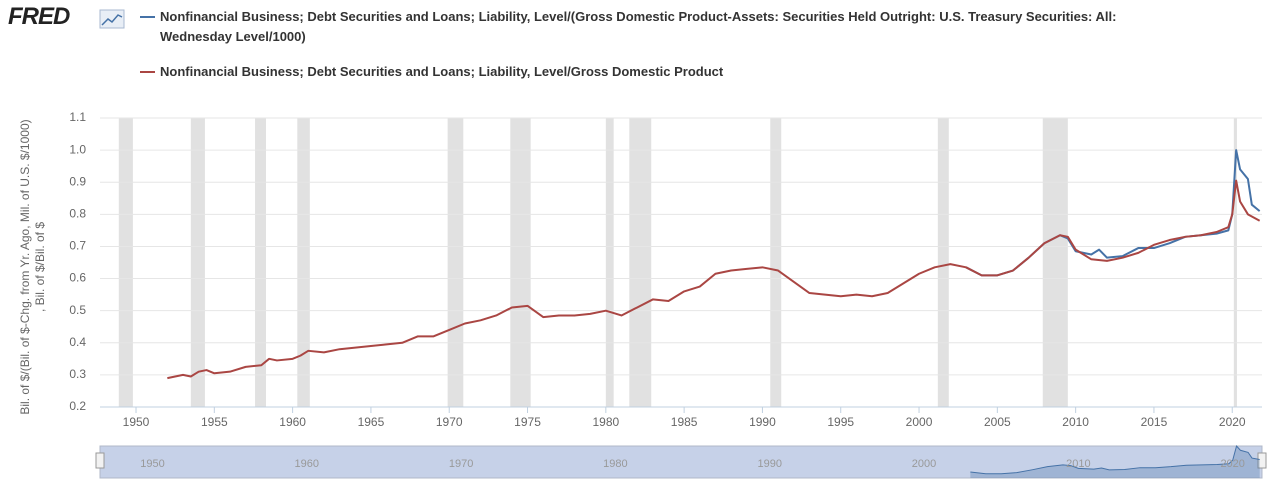 The width and height of the screenshot is (1280, 482). What do you see at coordinates (136, 422) in the screenshot?
I see `x-tick-label: 1950` at bounding box center [136, 422].